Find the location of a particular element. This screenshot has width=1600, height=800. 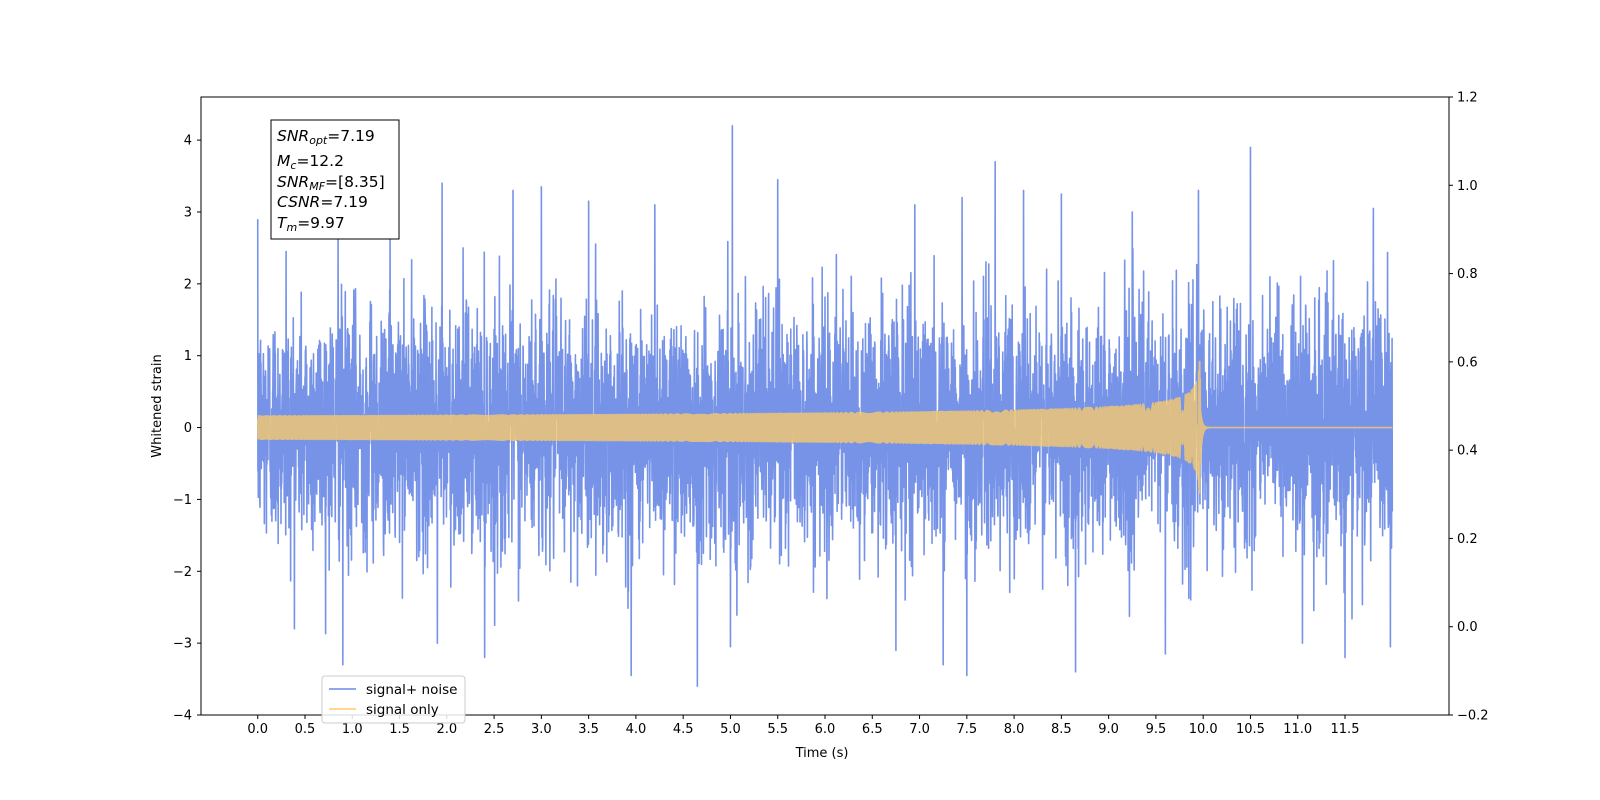

annotation-symbol: CSNR is located at coordinates (298, 202).